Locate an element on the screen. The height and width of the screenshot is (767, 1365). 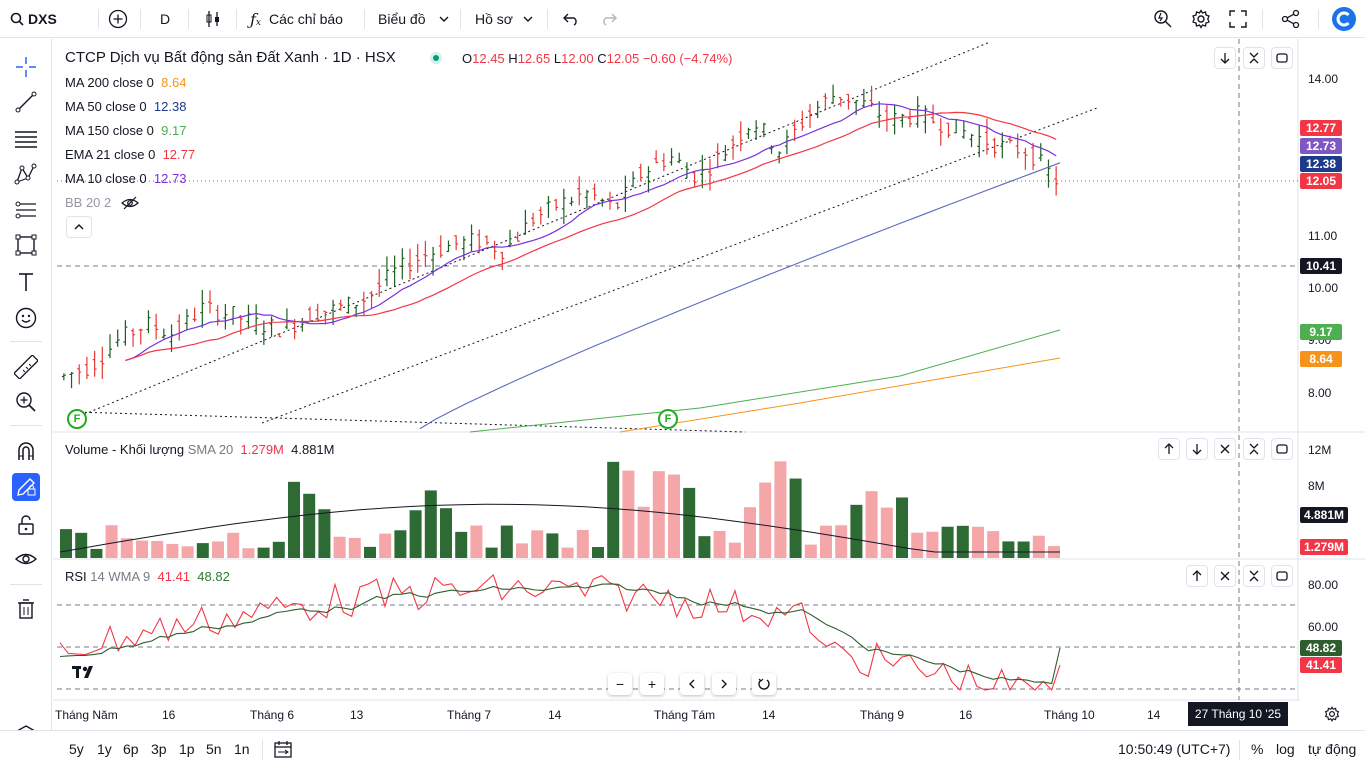
market-status-dot is located at coordinates (436, 59).